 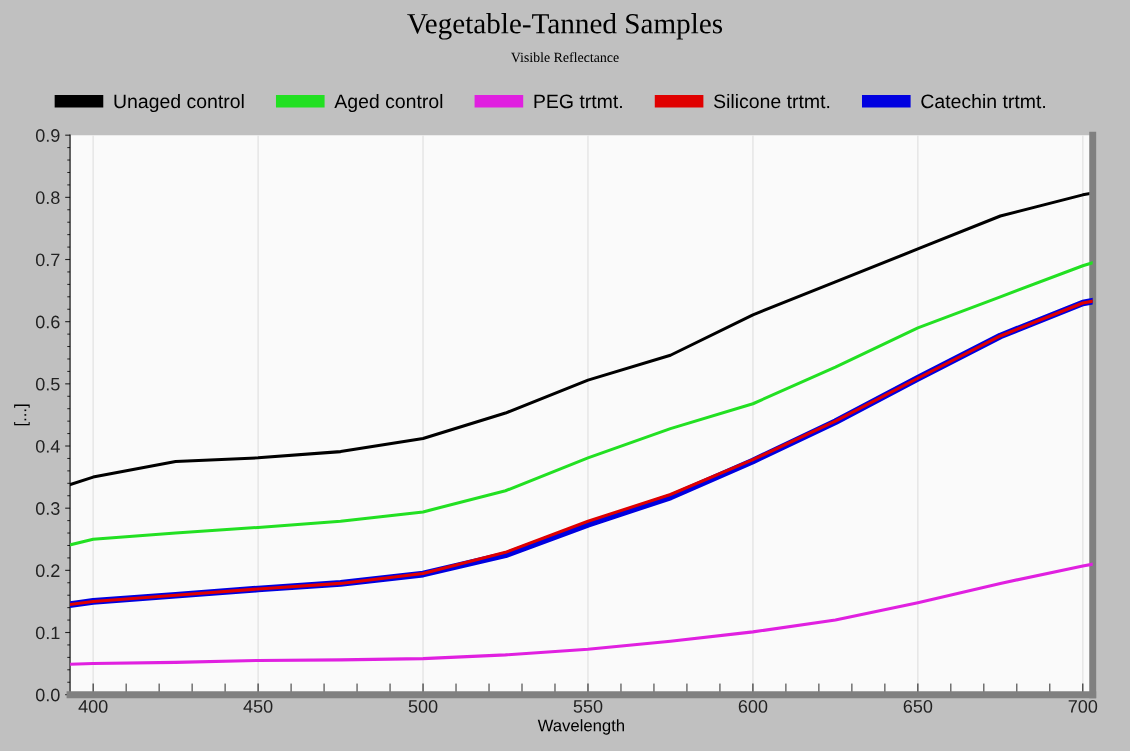 What do you see at coordinates (565, 57) in the screenshot?
I see `chart-subtitle: Visible Reflectance` at bounding box center [565, 57].